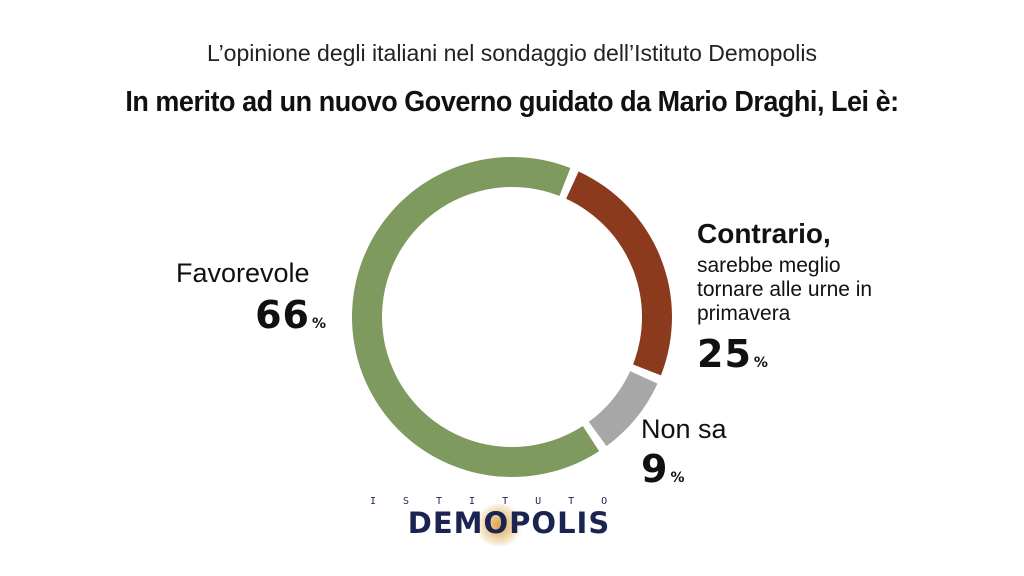 The height and width of the screenshot is (576, 1024). What do you see at coordinates (502, 501) in the screenshot?
I see `logo-top-text: ISTITUTO` at bounding box center [502, 501].